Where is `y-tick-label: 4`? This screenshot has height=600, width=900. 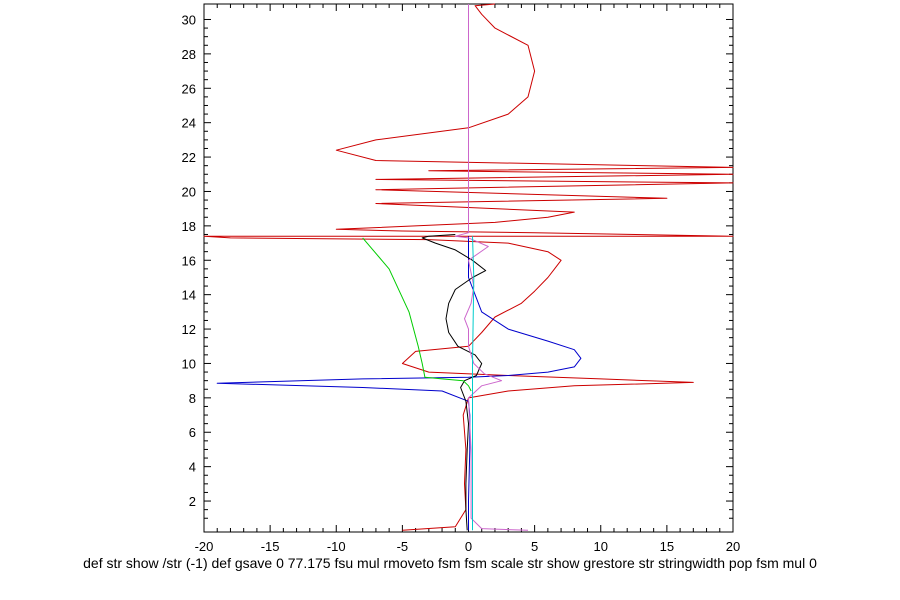 y-tick-label: 4 is located at coordinates (192, 467).